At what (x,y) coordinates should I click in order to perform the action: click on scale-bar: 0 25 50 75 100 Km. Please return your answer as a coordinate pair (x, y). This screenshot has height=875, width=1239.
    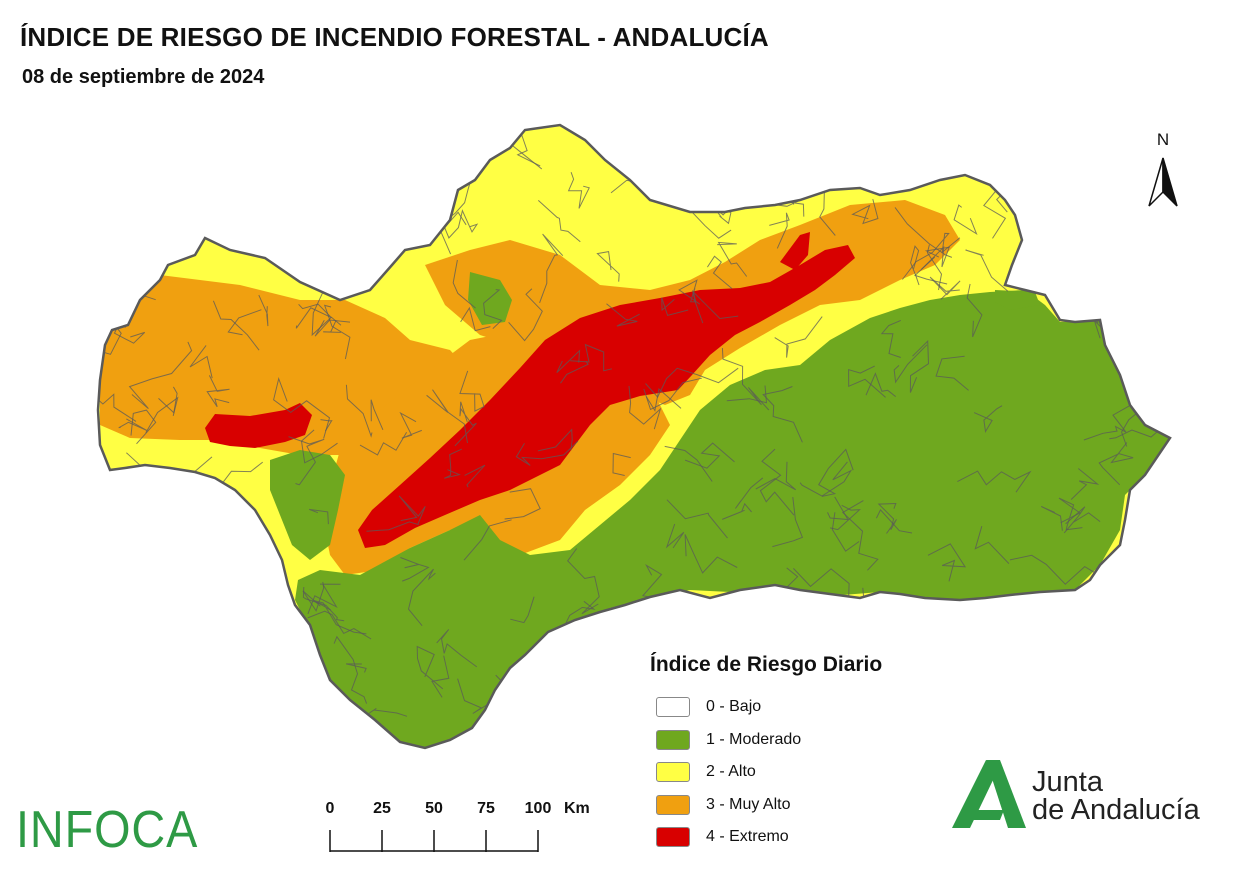
    Looking at the image, I should click on (468, 830).